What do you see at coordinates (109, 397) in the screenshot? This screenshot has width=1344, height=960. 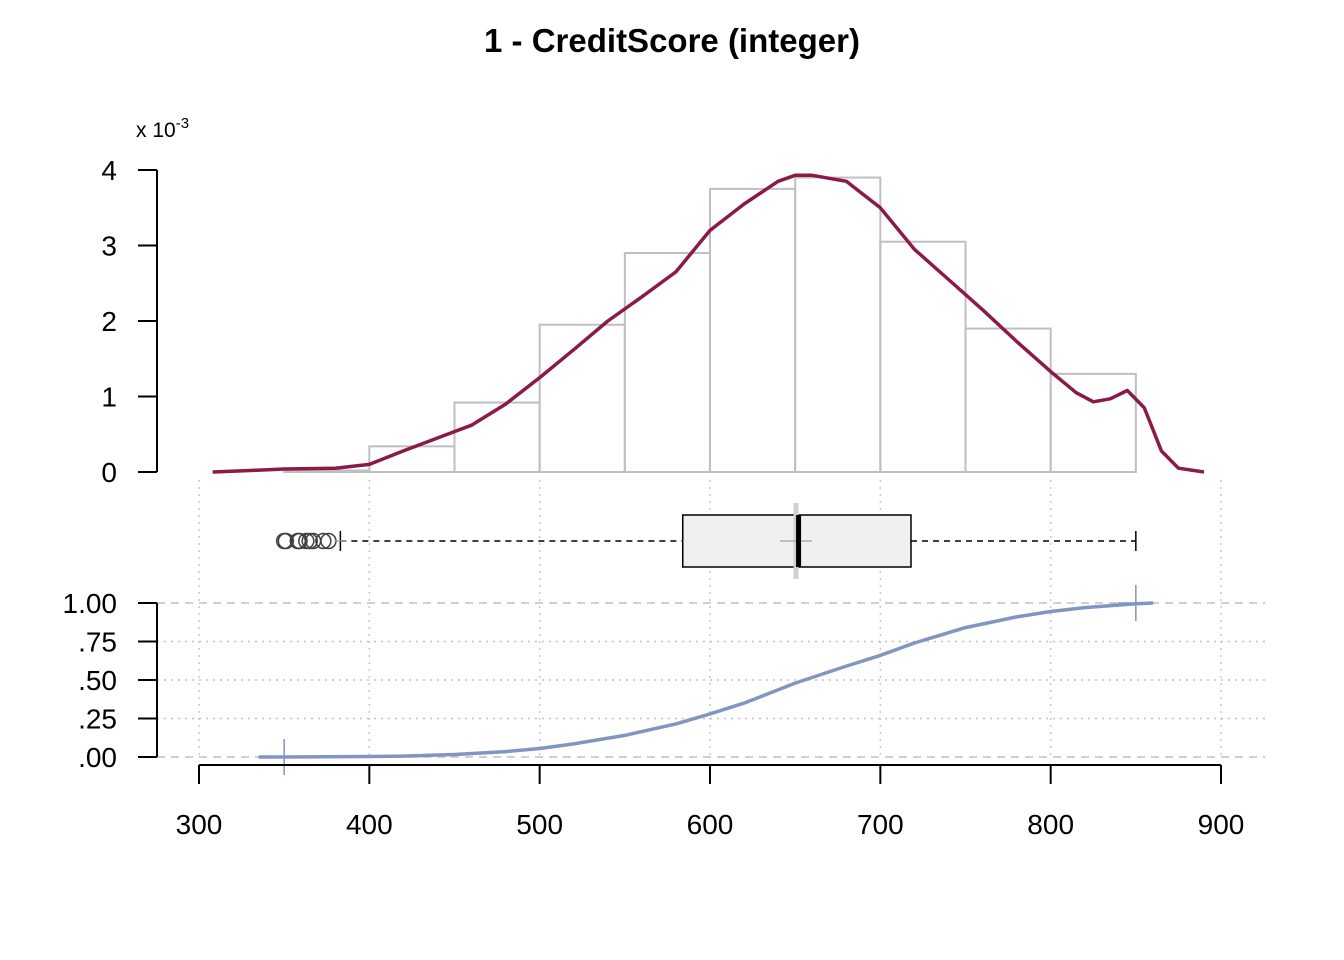 I see `histogram-y-tick-label-1: 1` at bounding box center [109, 397].